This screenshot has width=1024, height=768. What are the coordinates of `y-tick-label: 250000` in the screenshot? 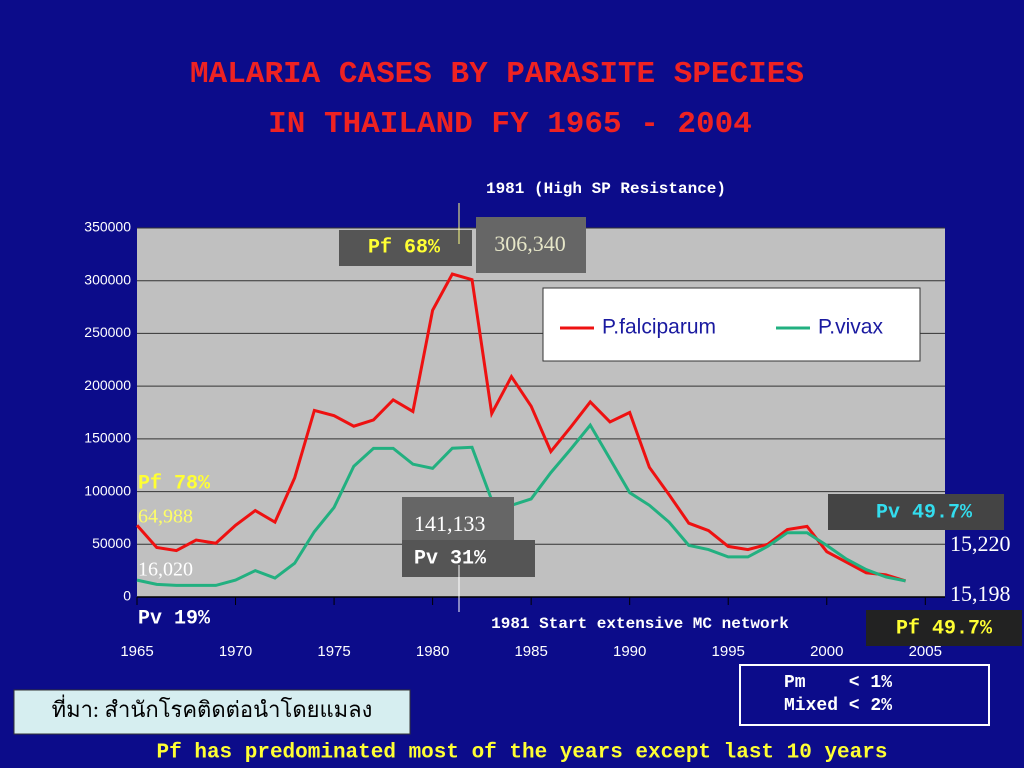 It's located at (107, 332).